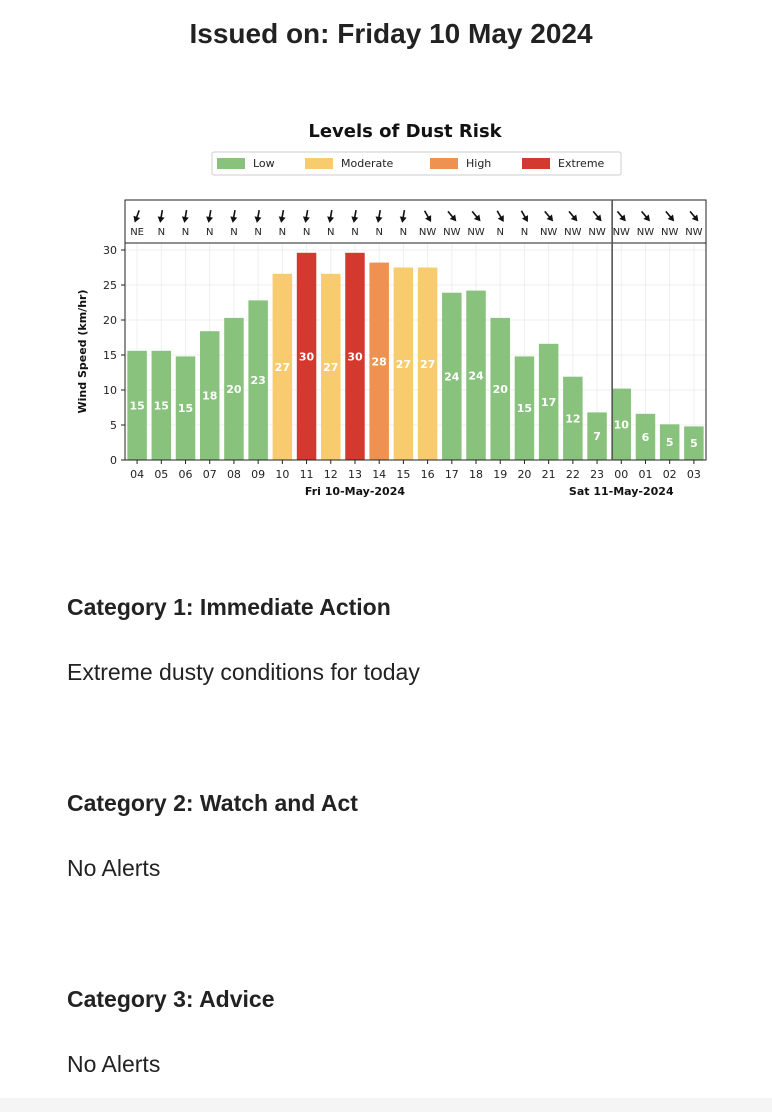  I want to click on chart-title: Levels of Dust Risk, so click(405, 131).